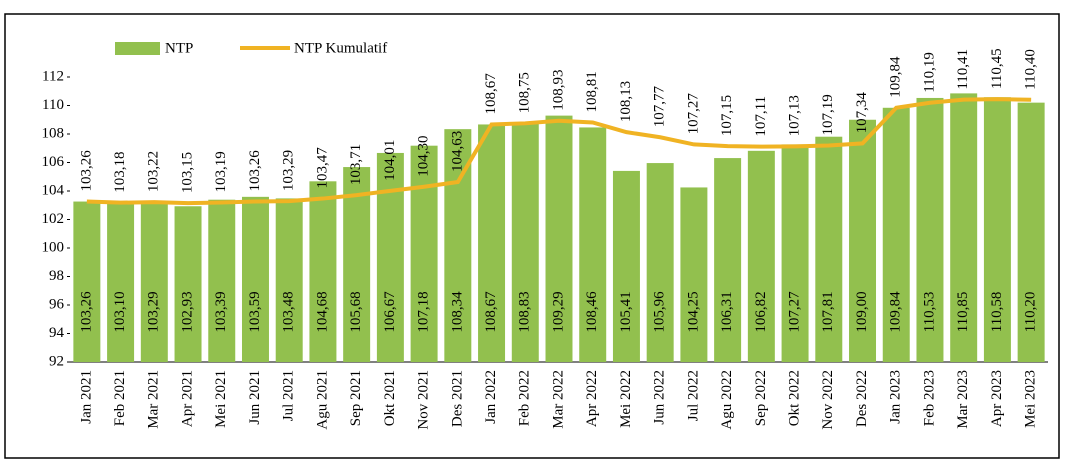  I want to click on x-tick-label: Jul 2022, so click(693, 395).